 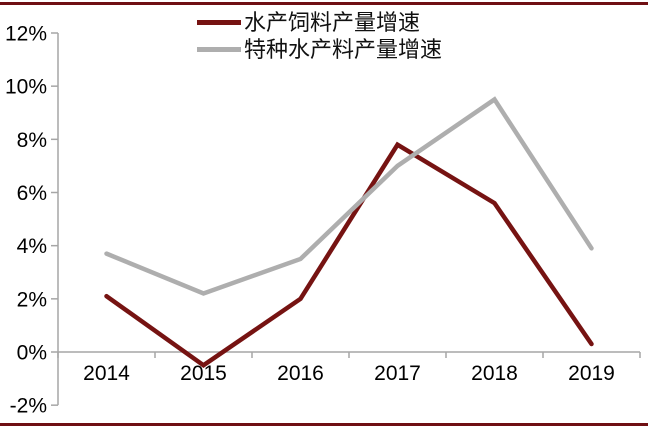 I want to click on bottom-border-rule, so click(x=324, y=424).